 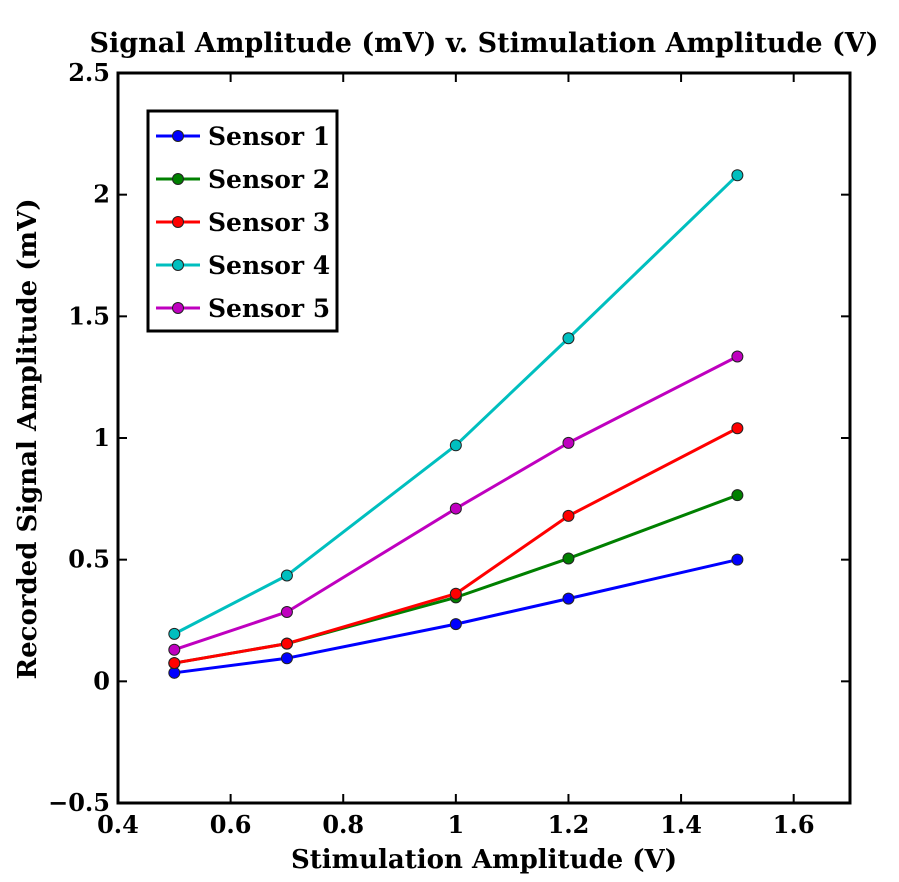 I want to click on x-tick-label: 0.4, so click(x=118, y=824).